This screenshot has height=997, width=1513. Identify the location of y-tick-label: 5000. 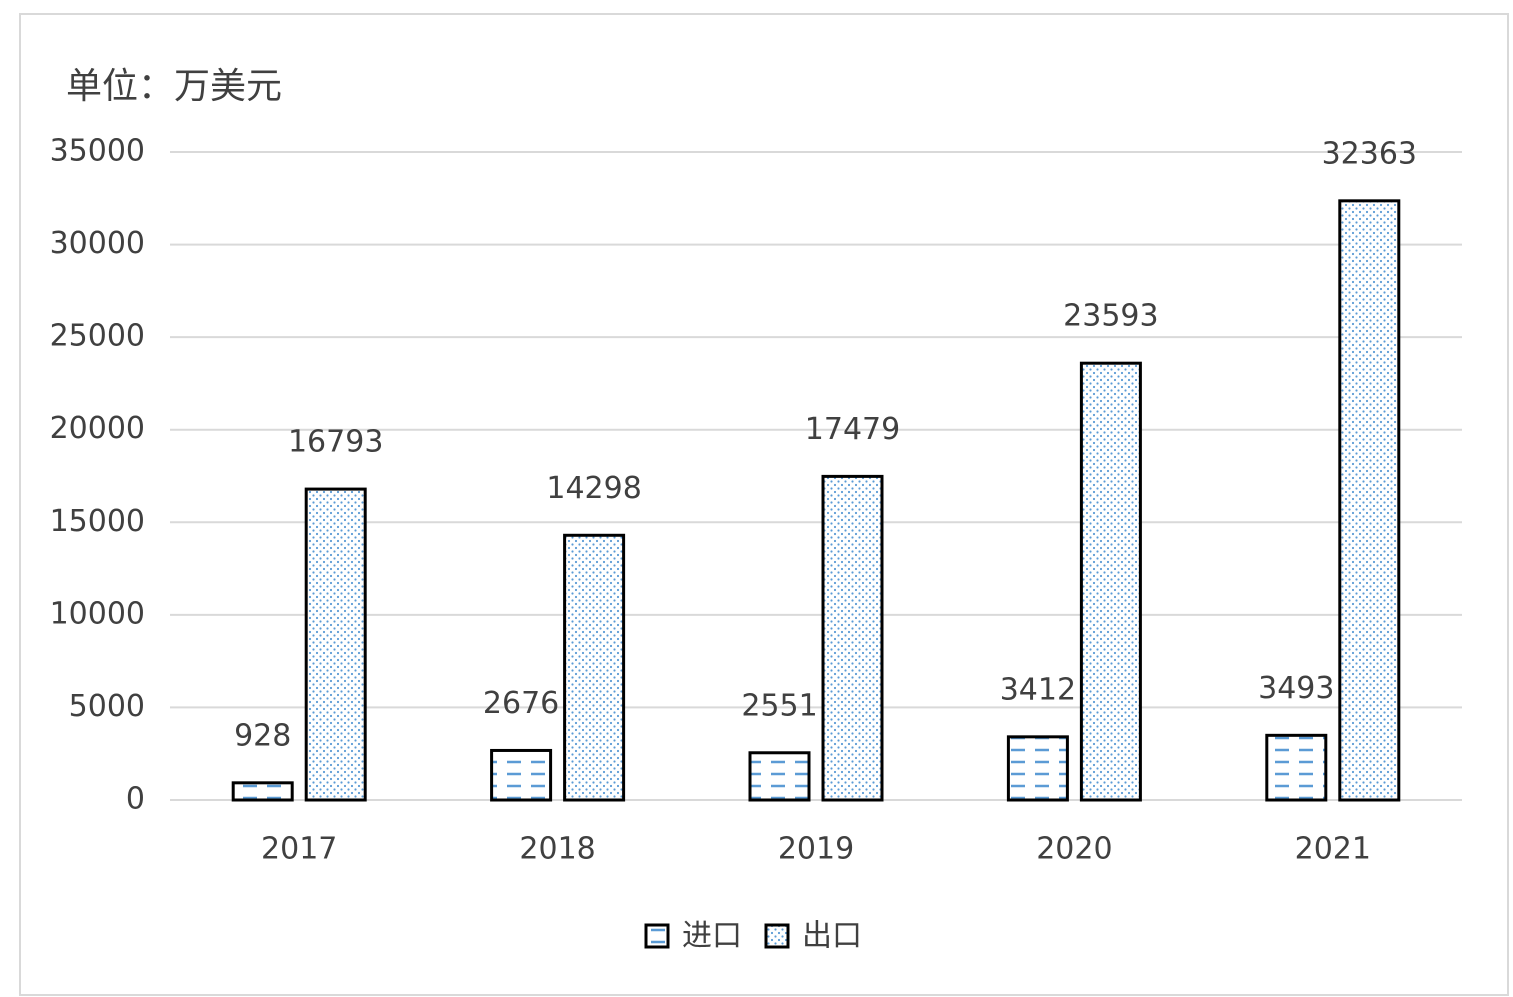
(107, 706).